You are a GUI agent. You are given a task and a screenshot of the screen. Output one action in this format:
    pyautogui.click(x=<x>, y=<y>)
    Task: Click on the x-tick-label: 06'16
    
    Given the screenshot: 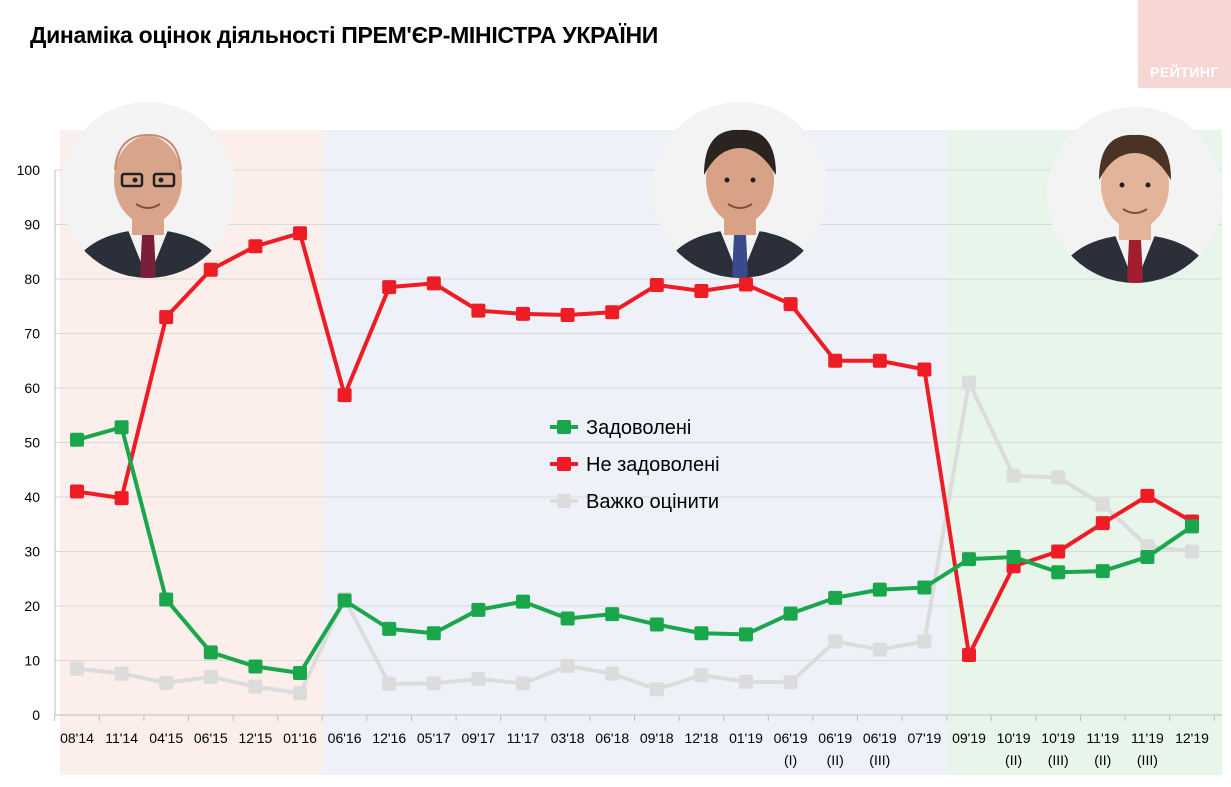 What is the action you would take?
    pyautogui.click(x=345, y=738)
    